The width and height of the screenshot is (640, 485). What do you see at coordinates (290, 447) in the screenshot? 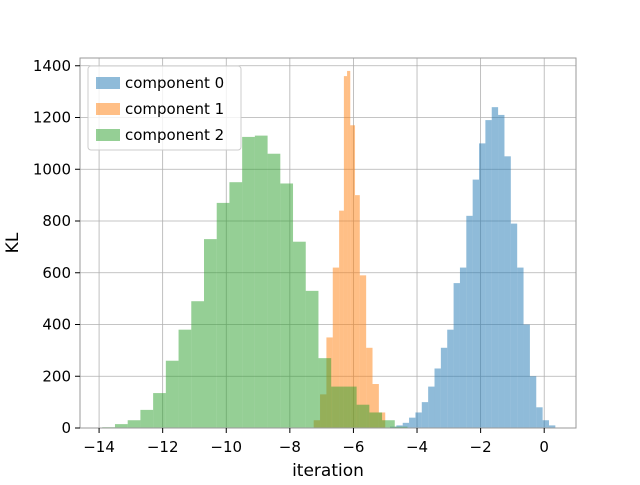
I see `x-tick-label: −8` at bounding box center [290, 447].